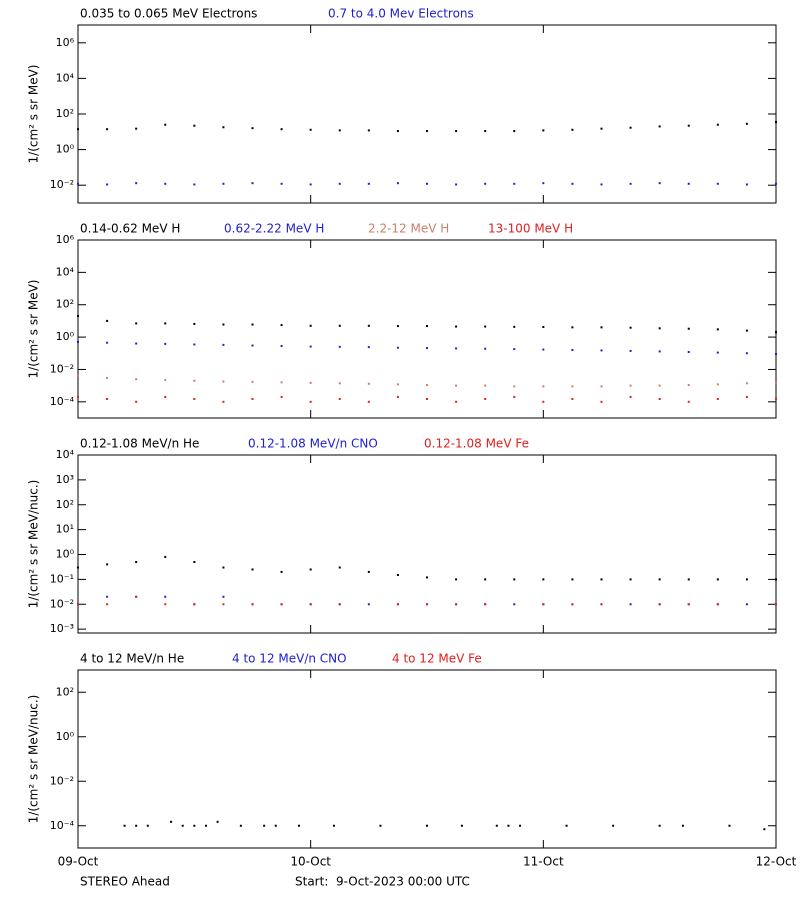 Image resolution: width=800 pixels, height=900 pixels. I want to click on y-tick-label: 10⁻³, so click(62, 628).